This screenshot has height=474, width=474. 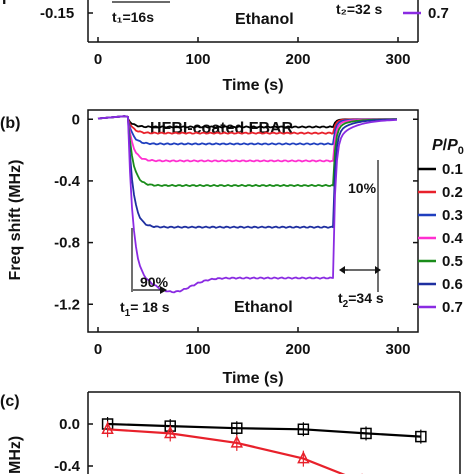 What do you see at coordinates (57, 13) in the screenshot?
I see `panel-a-ytick: -0.15` at bounding box center [57, 13].